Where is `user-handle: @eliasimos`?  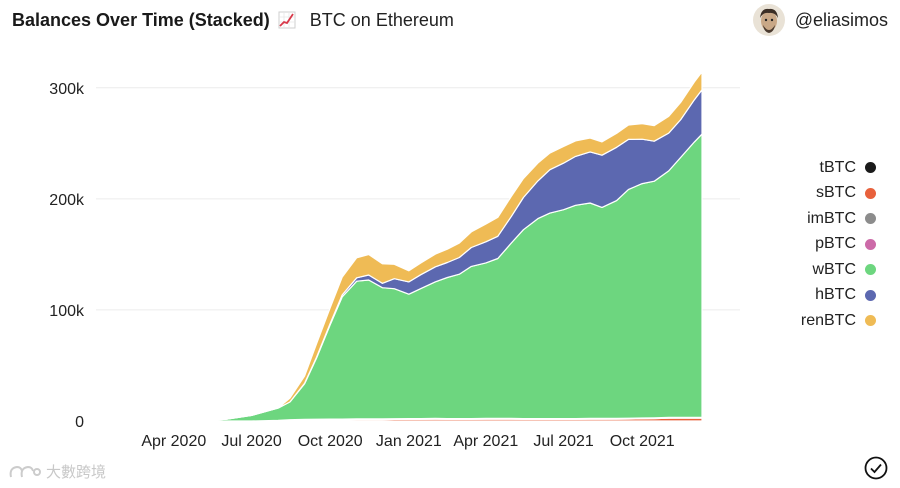 user-handle: @eliasimos is located at coordinates (841, 19).